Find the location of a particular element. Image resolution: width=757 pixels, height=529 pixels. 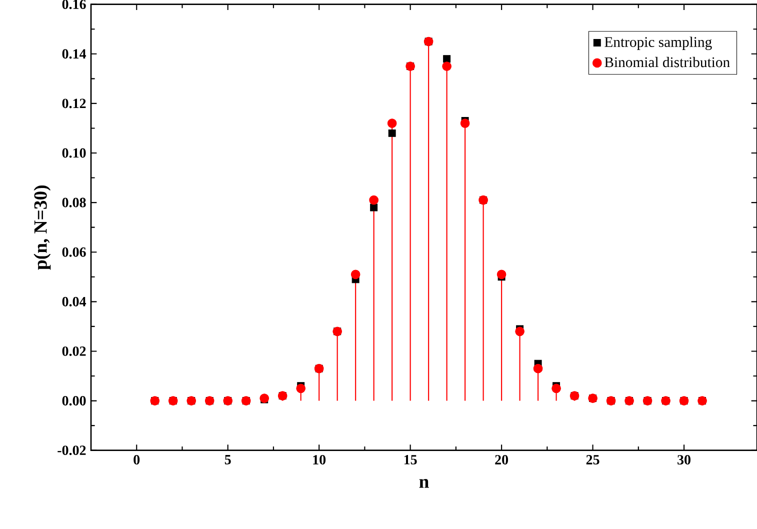

x-tick-label: 0 is located at coordinates (137, 460).